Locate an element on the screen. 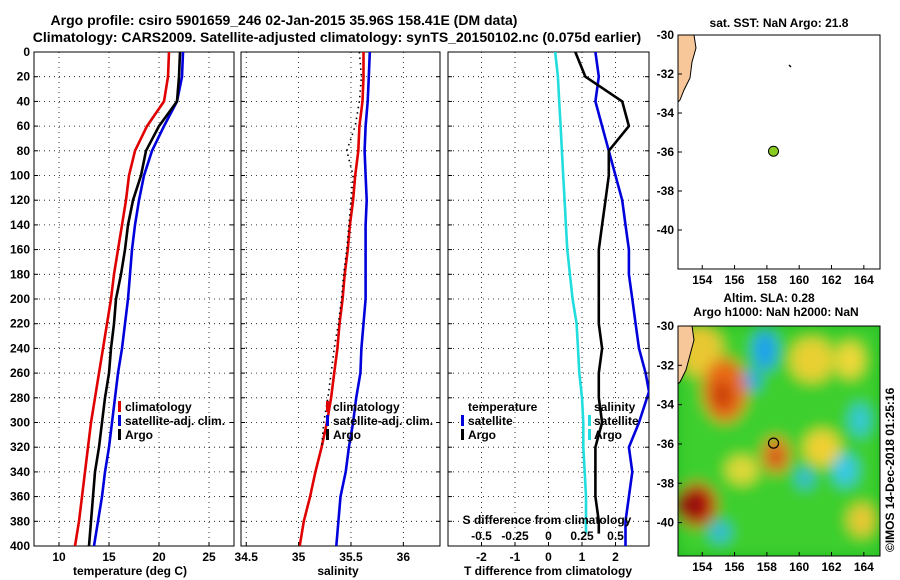 Image resolution: width=900 pixels, height=580 pixels. sst-map-title: sat. SST: NaN Argo: 21.8 is located at coordinates (779, 23).